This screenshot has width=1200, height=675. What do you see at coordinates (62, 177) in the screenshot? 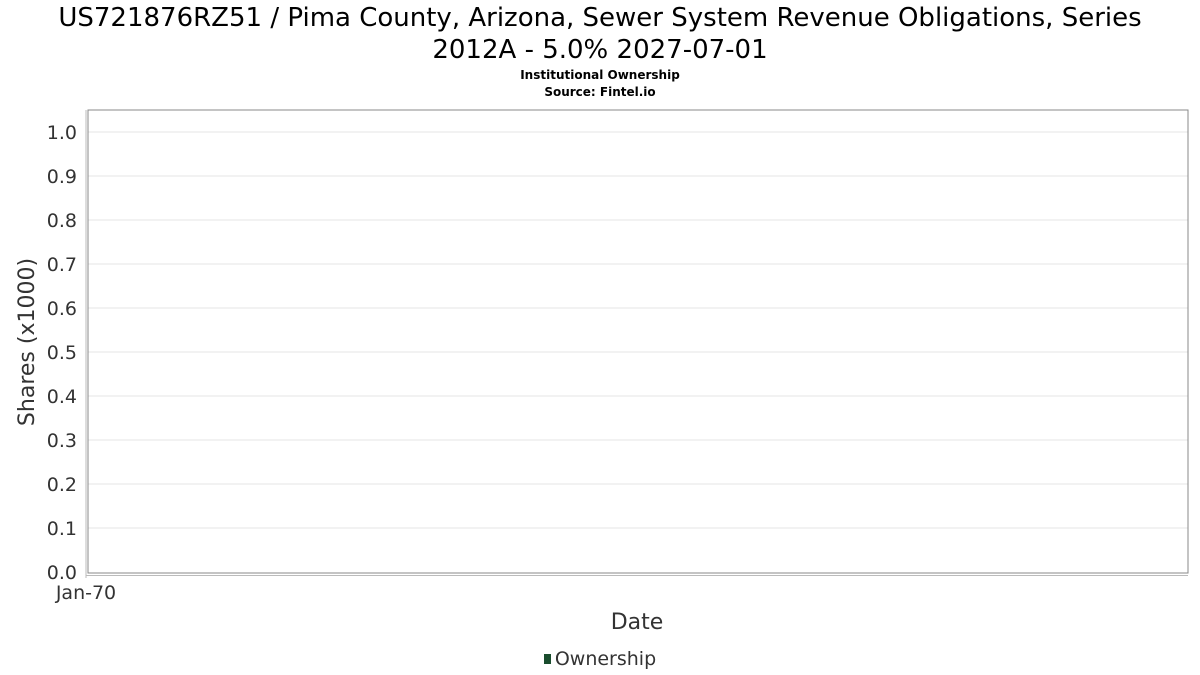
I see `y-tick-label: 0.9` at bounding box center [62, 177].